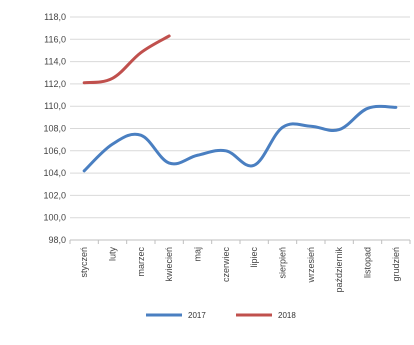 Image resolution: width=414 pixels, height=345 pixels. I want to click on x-tick-label: listopad, so click(368, 262).